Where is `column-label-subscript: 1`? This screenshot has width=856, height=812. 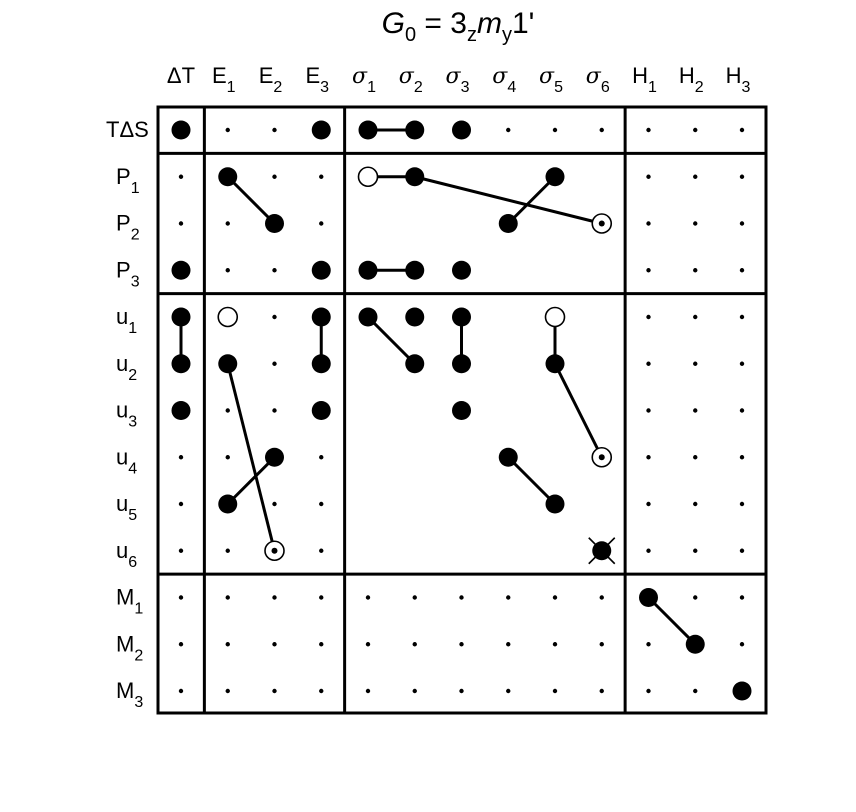 column-label-subscript: 1 is located at coordinates (371, 87).